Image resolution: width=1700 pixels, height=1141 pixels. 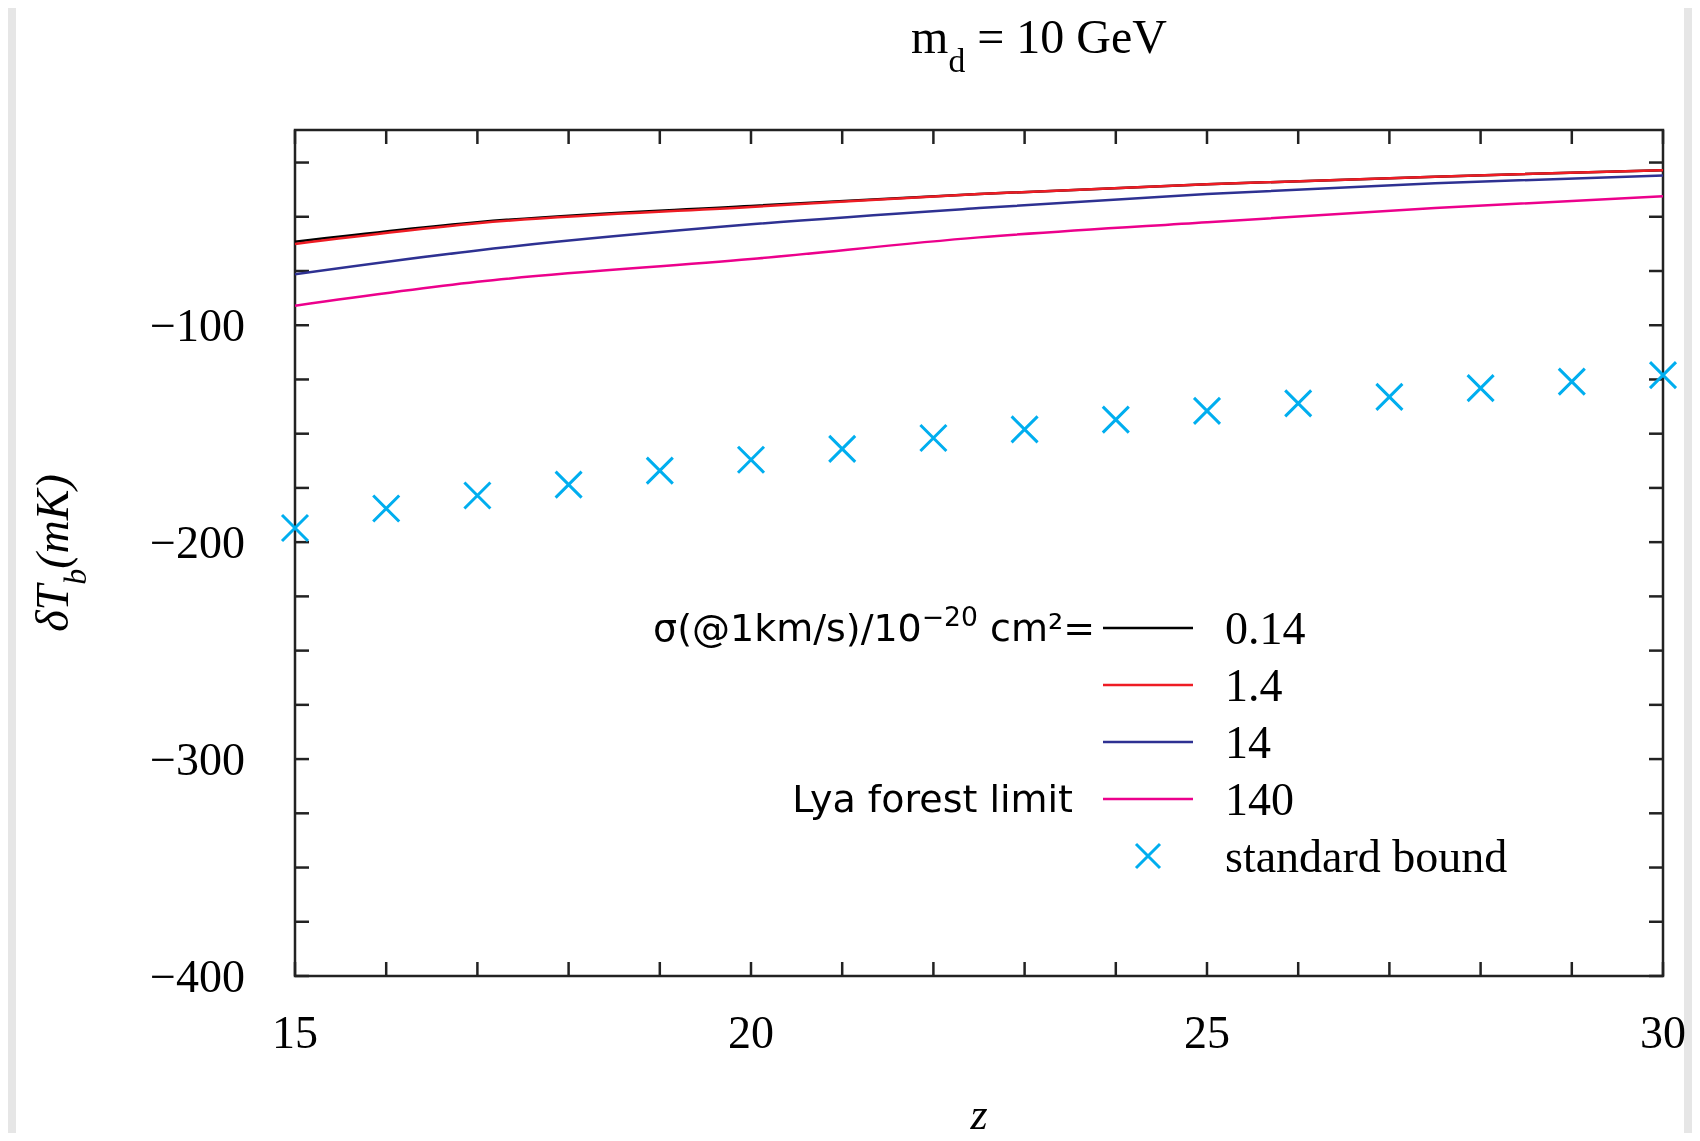 I want to click on y-tick-label: −400, so click(x=197, y=977).